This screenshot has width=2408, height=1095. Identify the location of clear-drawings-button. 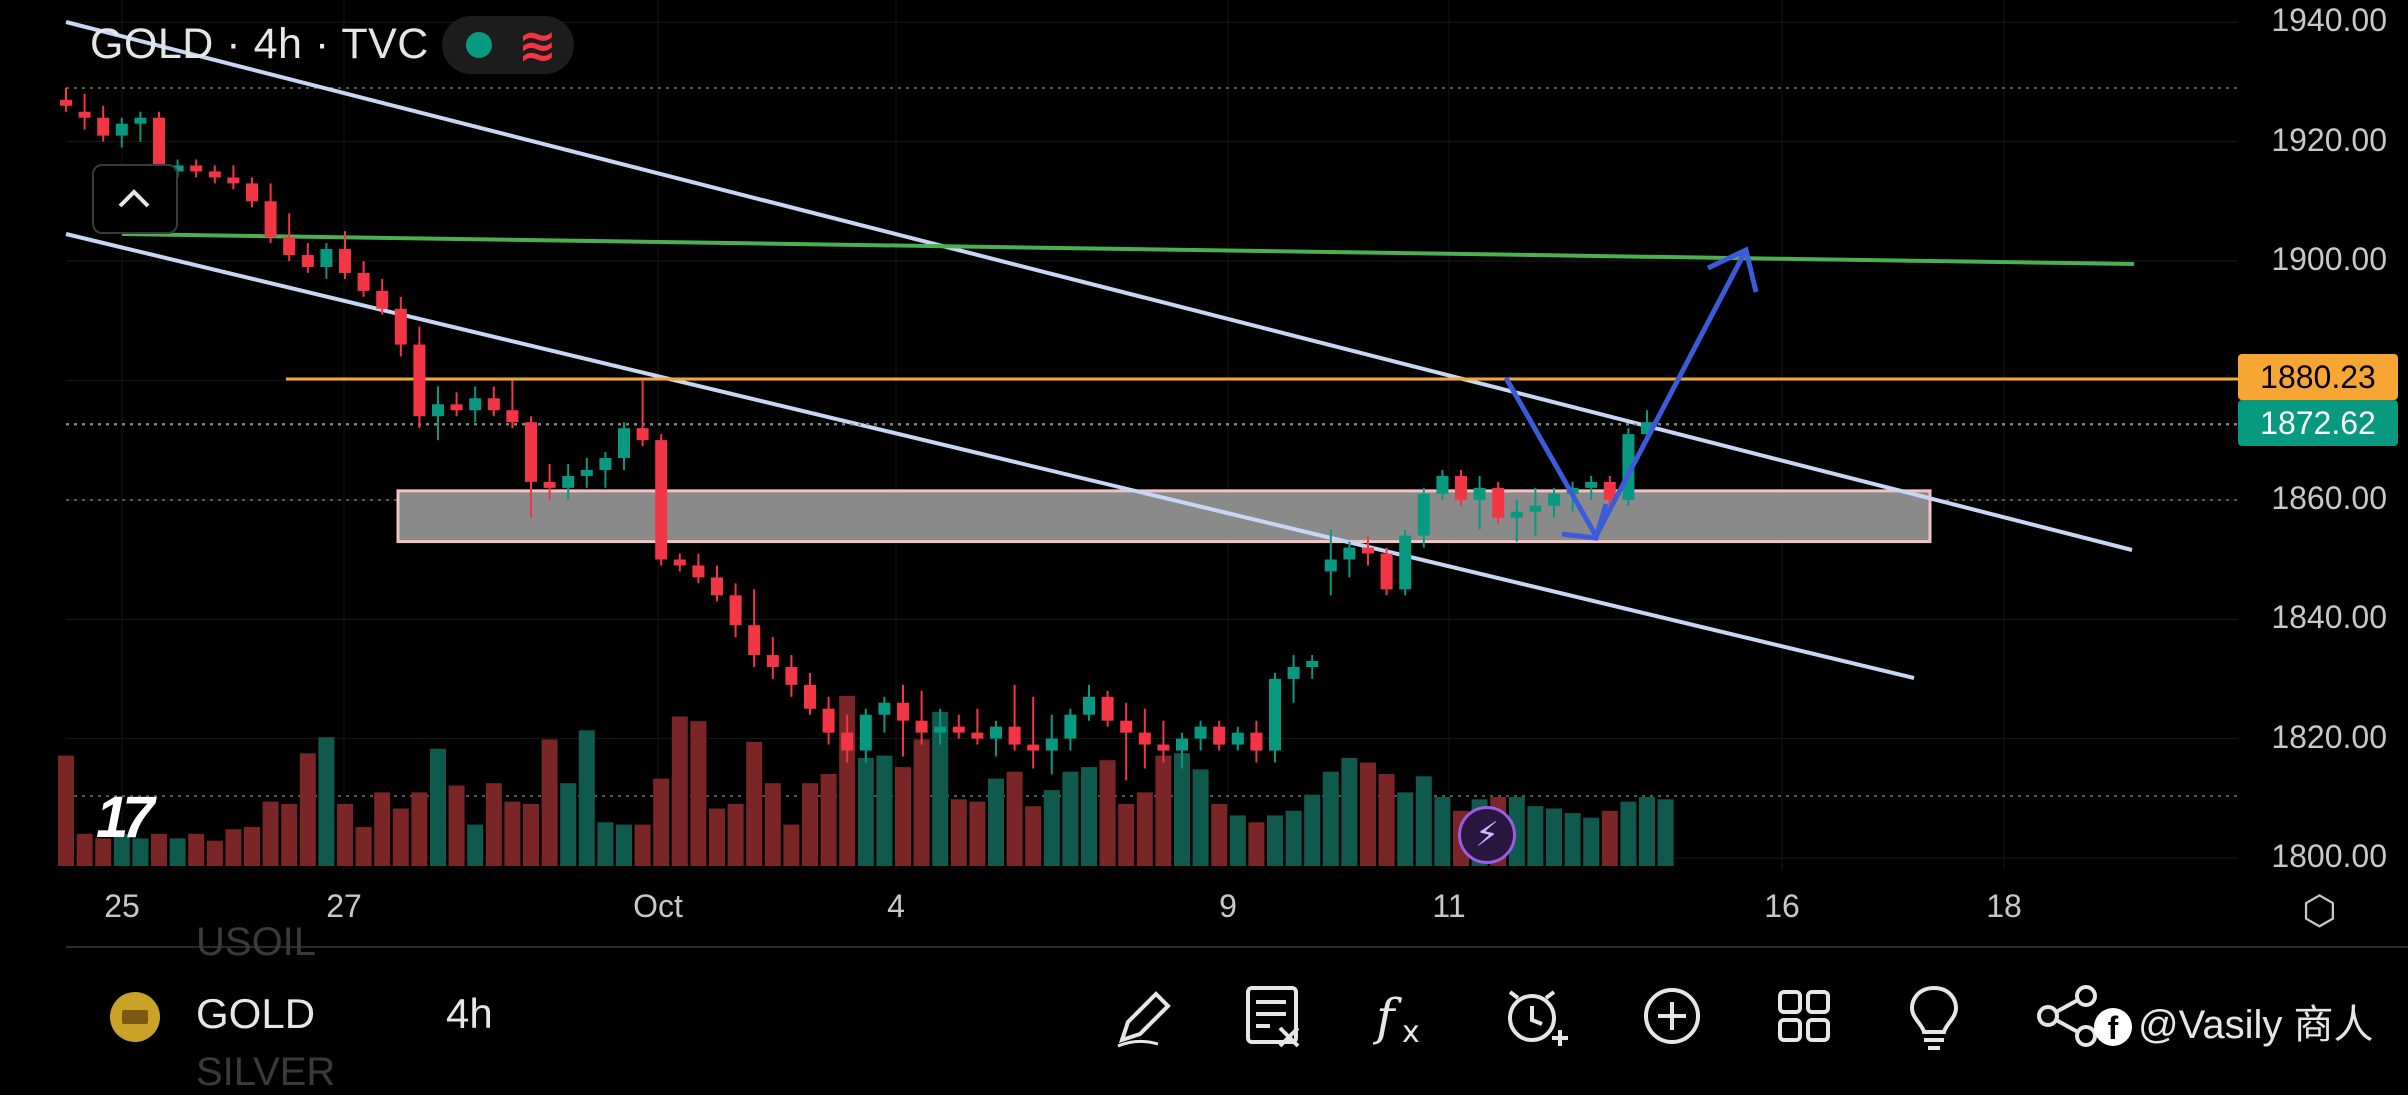
(1274, 1016).